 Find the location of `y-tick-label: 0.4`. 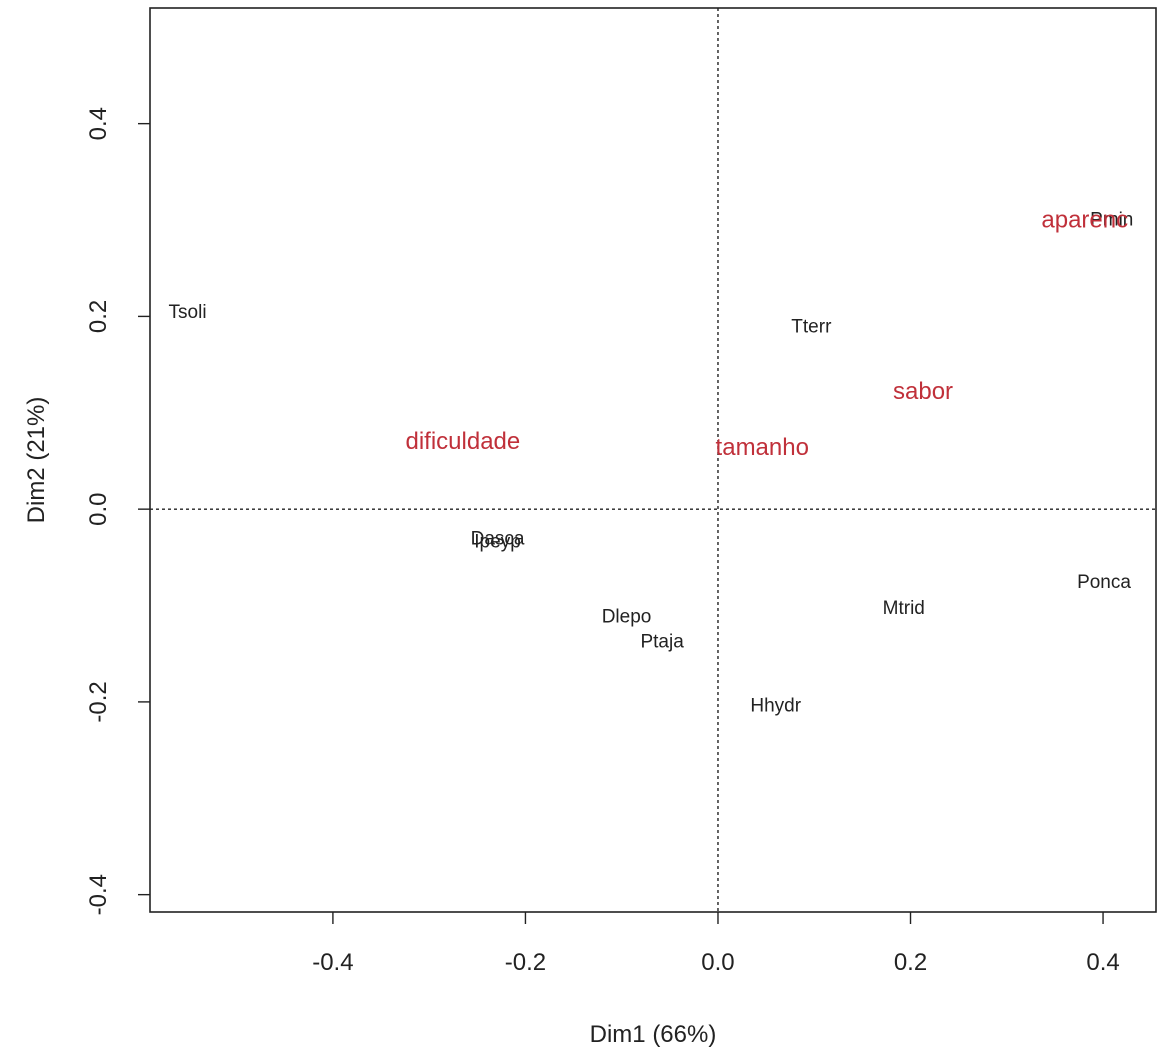

y-tick-label: 0.4 is located at coordinates (98, 123).